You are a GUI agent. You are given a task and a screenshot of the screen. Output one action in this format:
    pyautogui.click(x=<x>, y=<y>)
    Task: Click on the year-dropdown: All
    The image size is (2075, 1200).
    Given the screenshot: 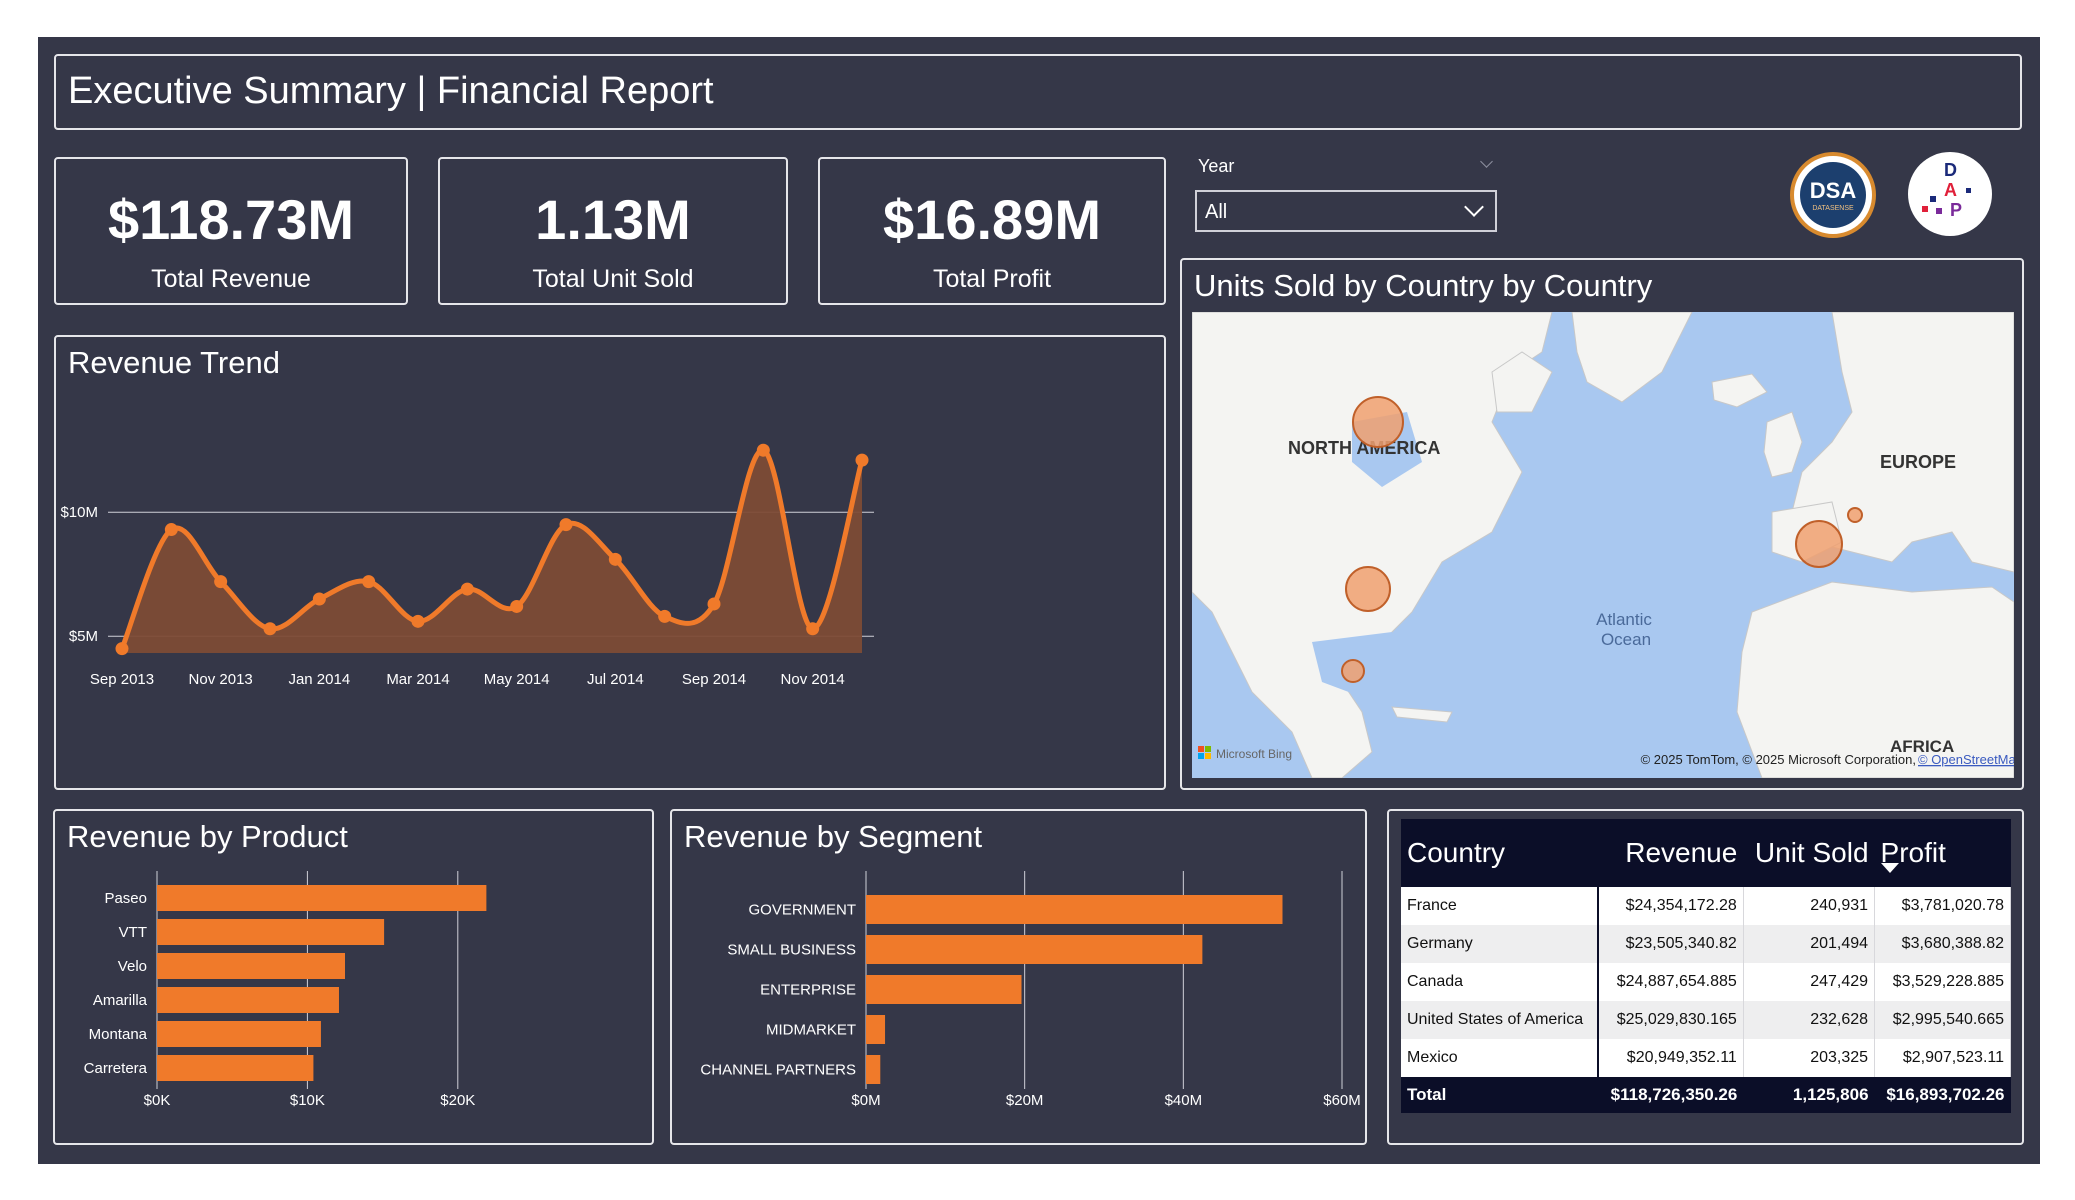 What is the action you would take?
    pyautogui.click(x=1346, y=211)
    